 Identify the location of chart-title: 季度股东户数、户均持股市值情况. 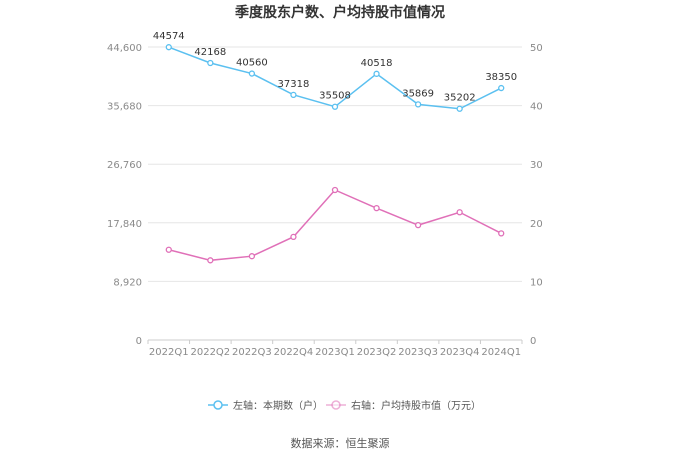
(339, 12).